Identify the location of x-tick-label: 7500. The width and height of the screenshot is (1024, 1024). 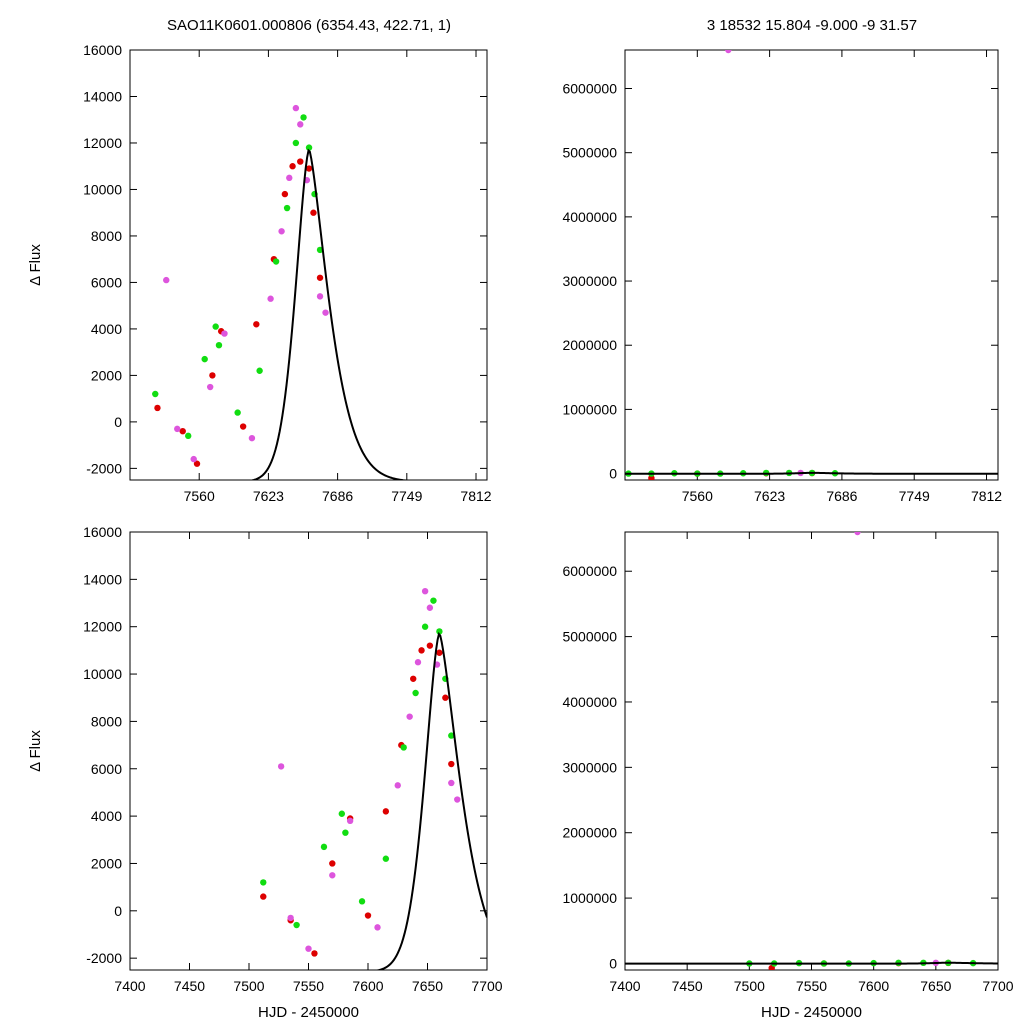
(749, 986).